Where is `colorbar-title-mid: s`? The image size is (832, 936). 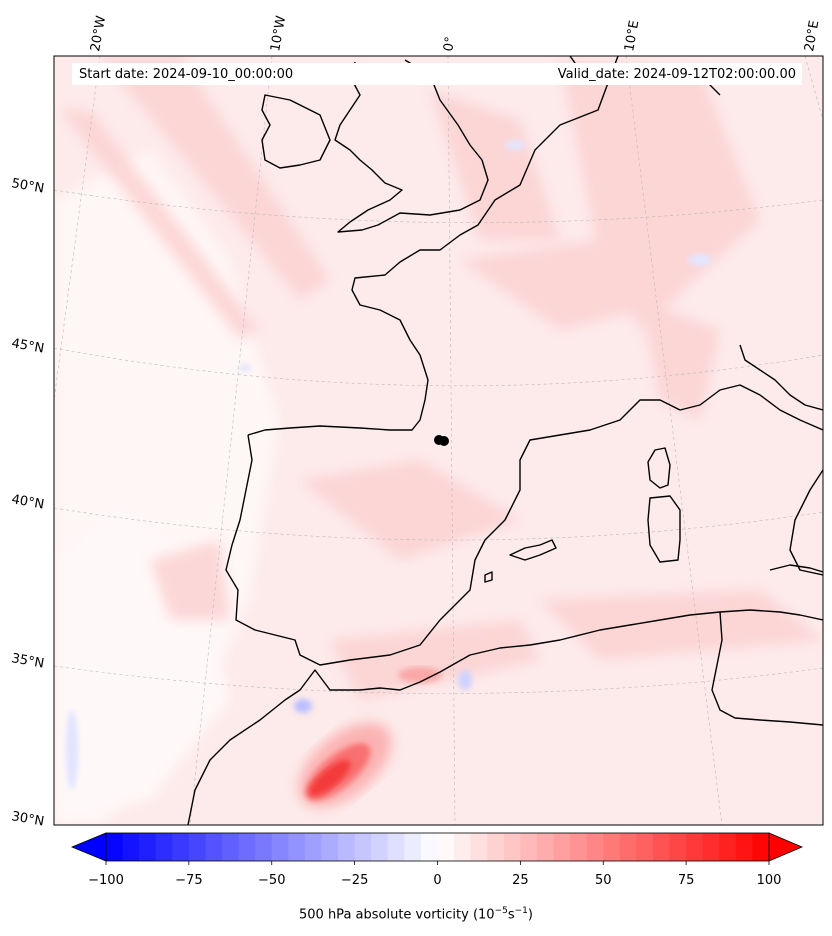
colorbar-title-mid: s is located at coordinates (511, 915).